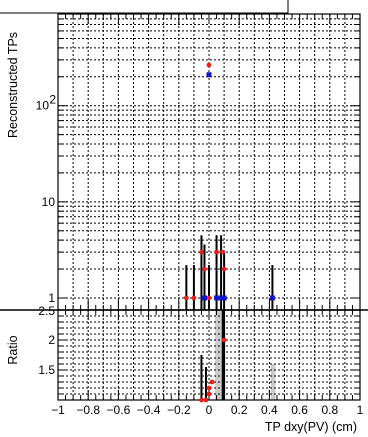 This screenshot has height=437, width=368. Describe the element at coordinates (58, 410) in the screenshot. I see `x-tick-label: −1` at that location.